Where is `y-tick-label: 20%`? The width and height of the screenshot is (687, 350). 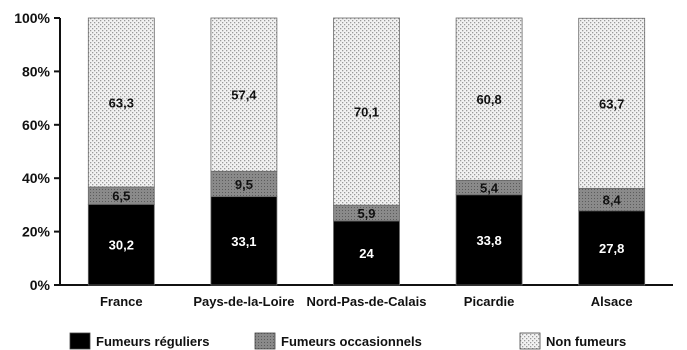 y-tick-label: 20% is located at coordinates (36, 232).